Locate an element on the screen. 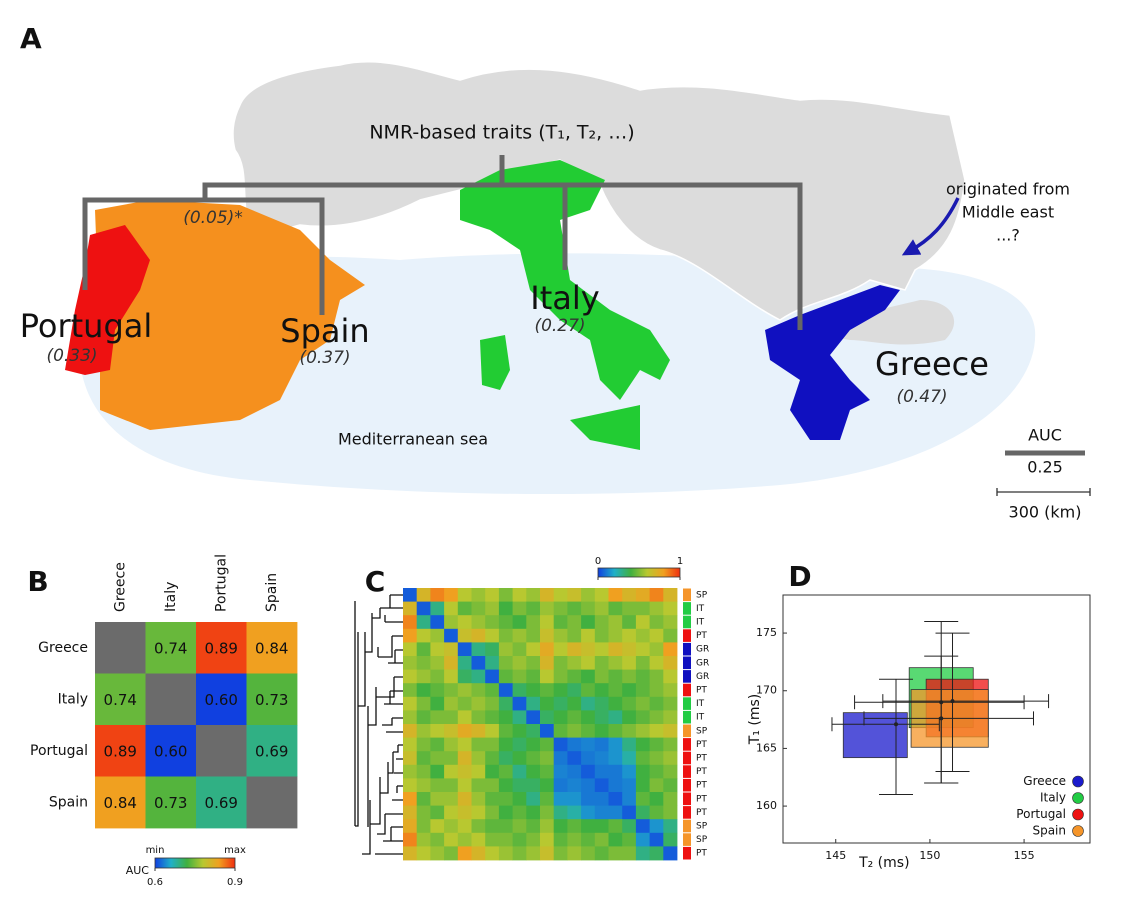  x-axis-label: T₂ (ms) is located at coordinates (883, 863).